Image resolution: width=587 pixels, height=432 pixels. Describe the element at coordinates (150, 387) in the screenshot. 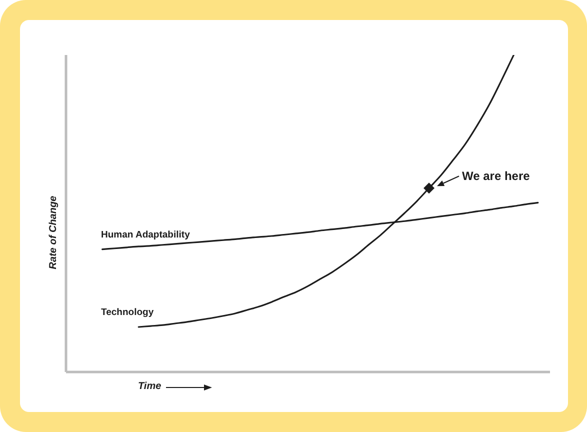

I see `x-axis-title: Time` at that location.